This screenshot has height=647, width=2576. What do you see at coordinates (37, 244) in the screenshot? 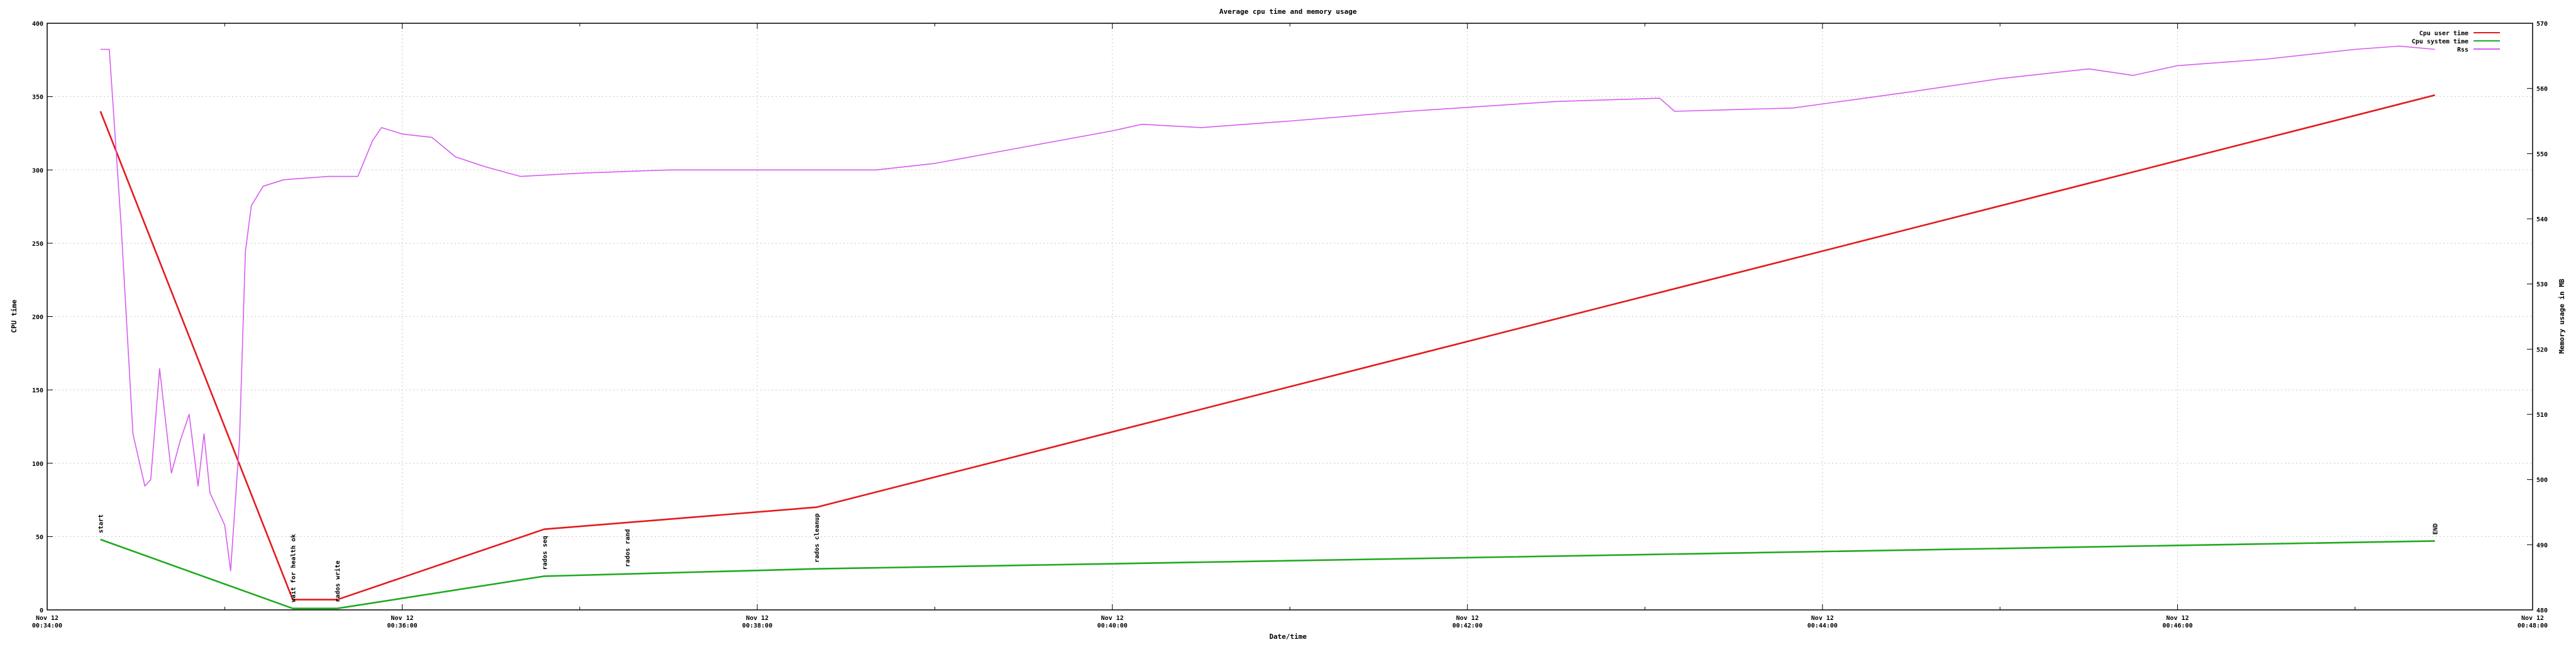
I see `y-tick-label: 250` at bounding box center [37, 244].